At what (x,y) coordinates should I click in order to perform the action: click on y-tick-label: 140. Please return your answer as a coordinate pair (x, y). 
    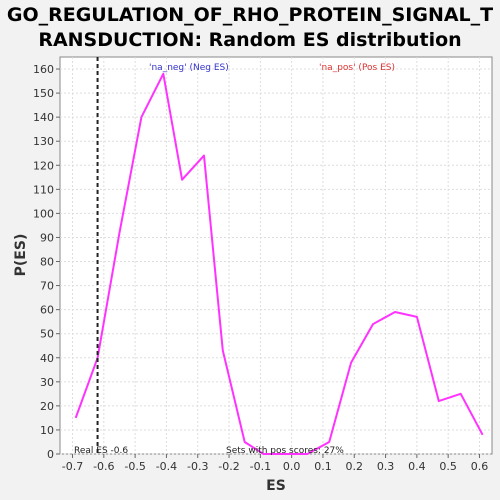
    Looking at the image, I should click on (43, 117).